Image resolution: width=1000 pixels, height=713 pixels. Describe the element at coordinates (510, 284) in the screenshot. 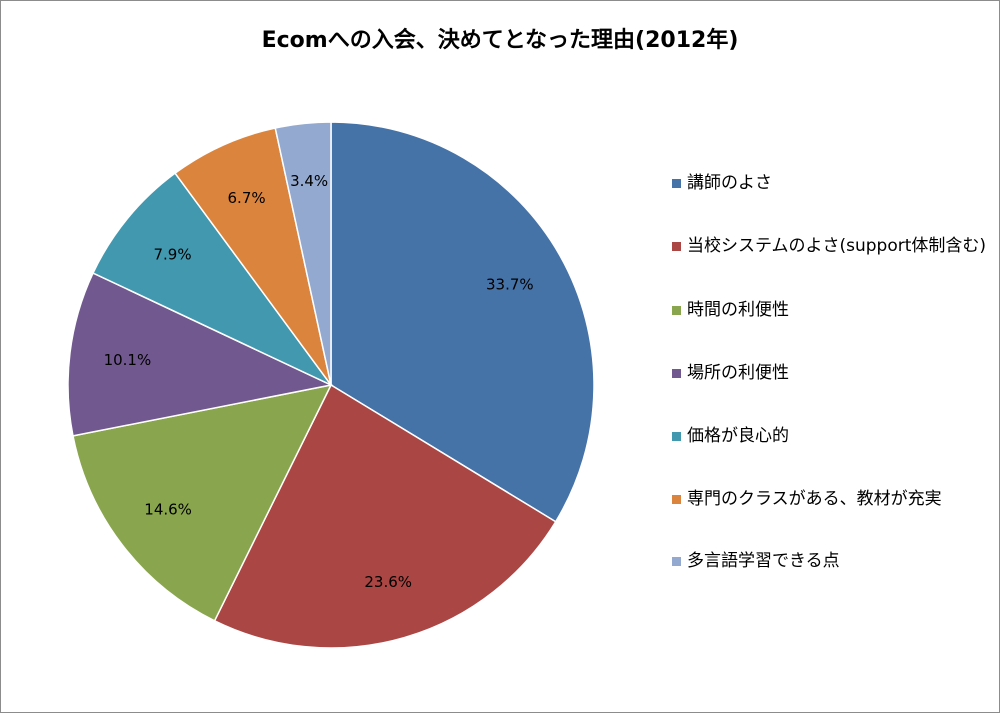

I see `slice-data-label-1: 33.7%` at that location.